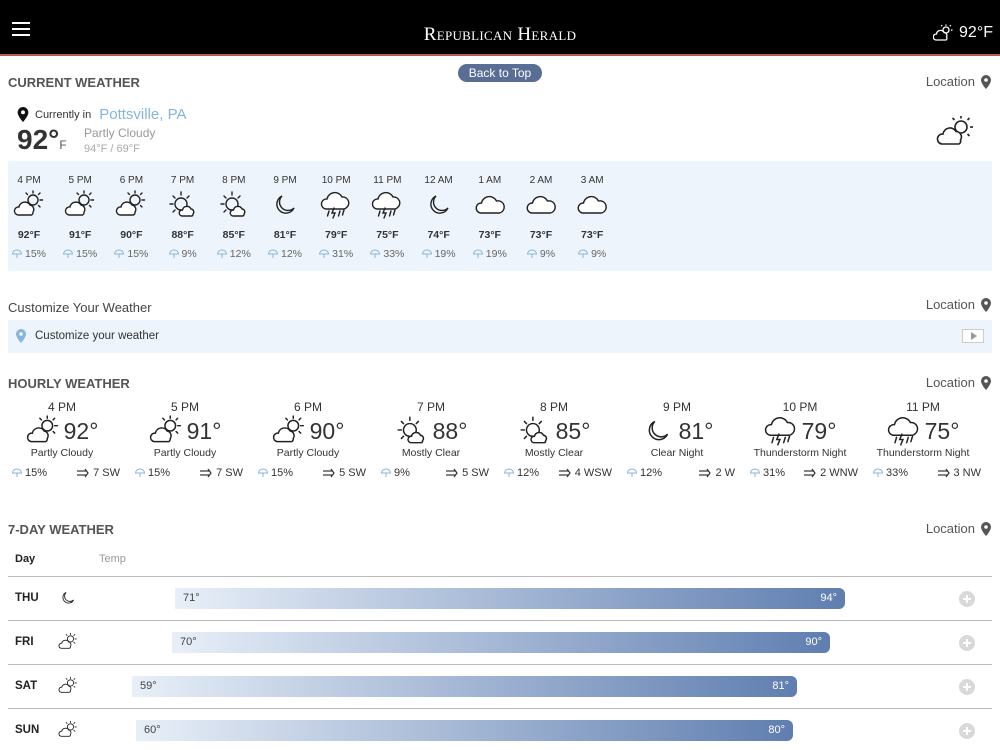 The image size is (1000, 750). Describe the element at coordinates (152, 730) in the screenshot. I see `low-temp: 60°` at that location.